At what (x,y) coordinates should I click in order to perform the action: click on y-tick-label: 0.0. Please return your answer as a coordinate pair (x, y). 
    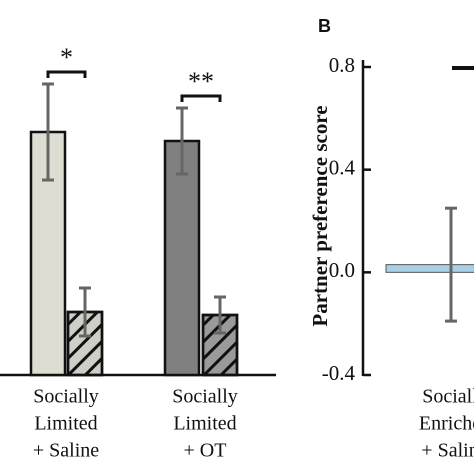
    Looking at the image, I should click on (342, 270).